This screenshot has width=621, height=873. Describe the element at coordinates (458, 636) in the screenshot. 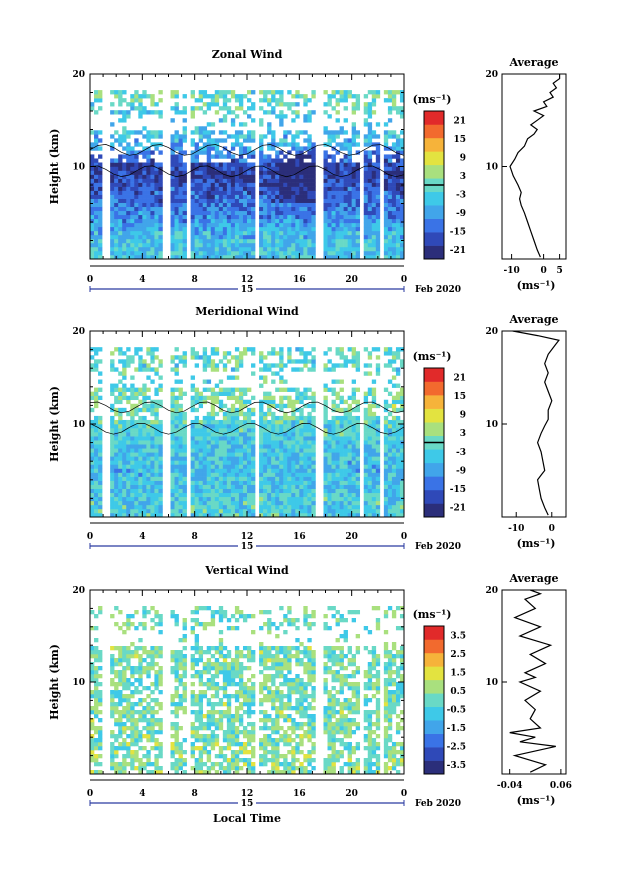

I see `colorbar-tick-label: 3.5` at that location.